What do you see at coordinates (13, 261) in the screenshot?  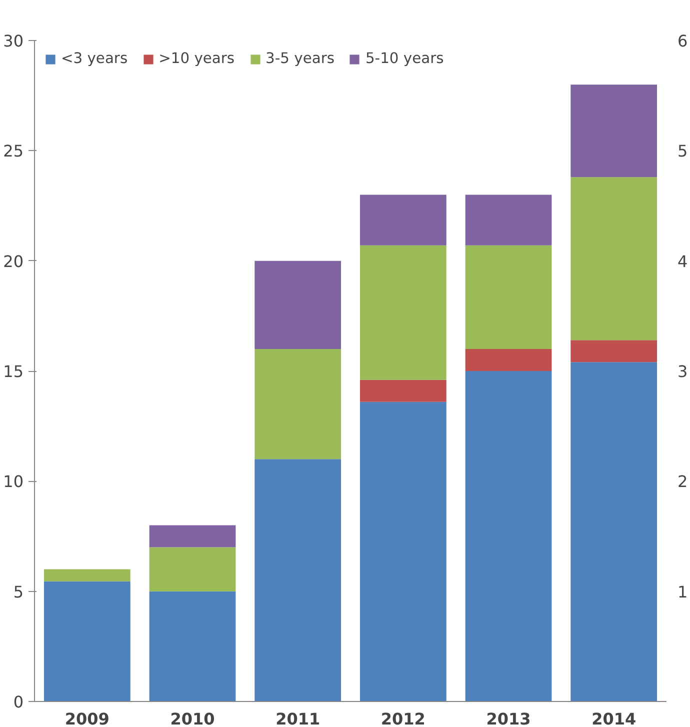 I see `y-tick-label: 20` at bounding box center [13, 261].